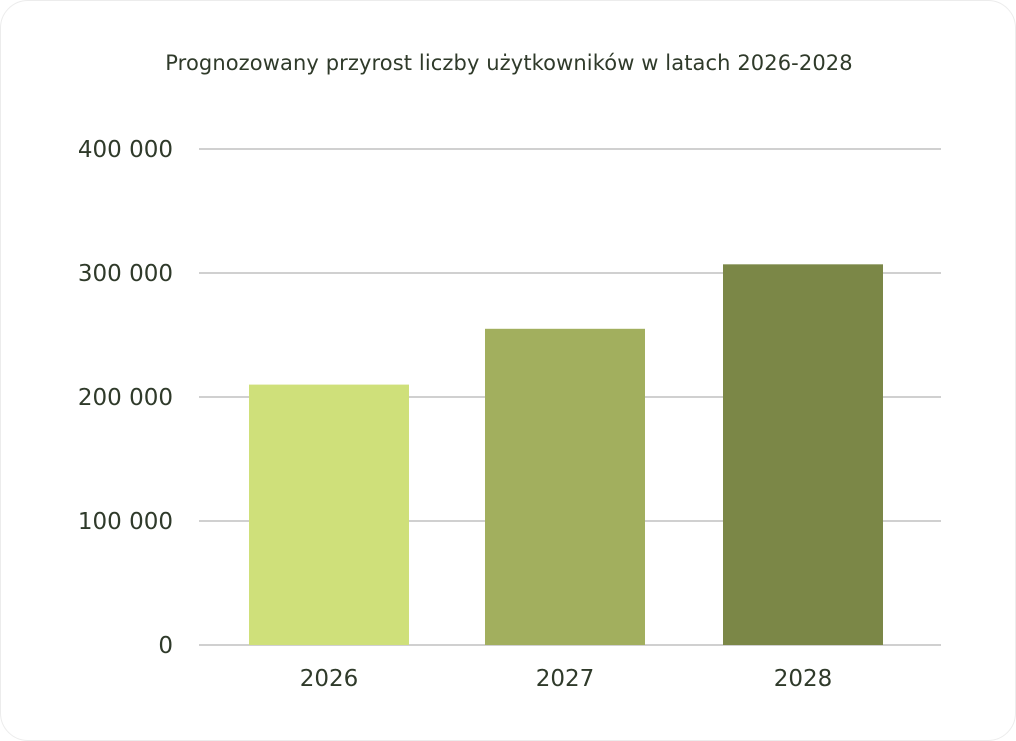  What do you see at coordinates (125, 522) in the screenshot?
I see `y-tick-label: 100 000` at bounding box center [125, 522].